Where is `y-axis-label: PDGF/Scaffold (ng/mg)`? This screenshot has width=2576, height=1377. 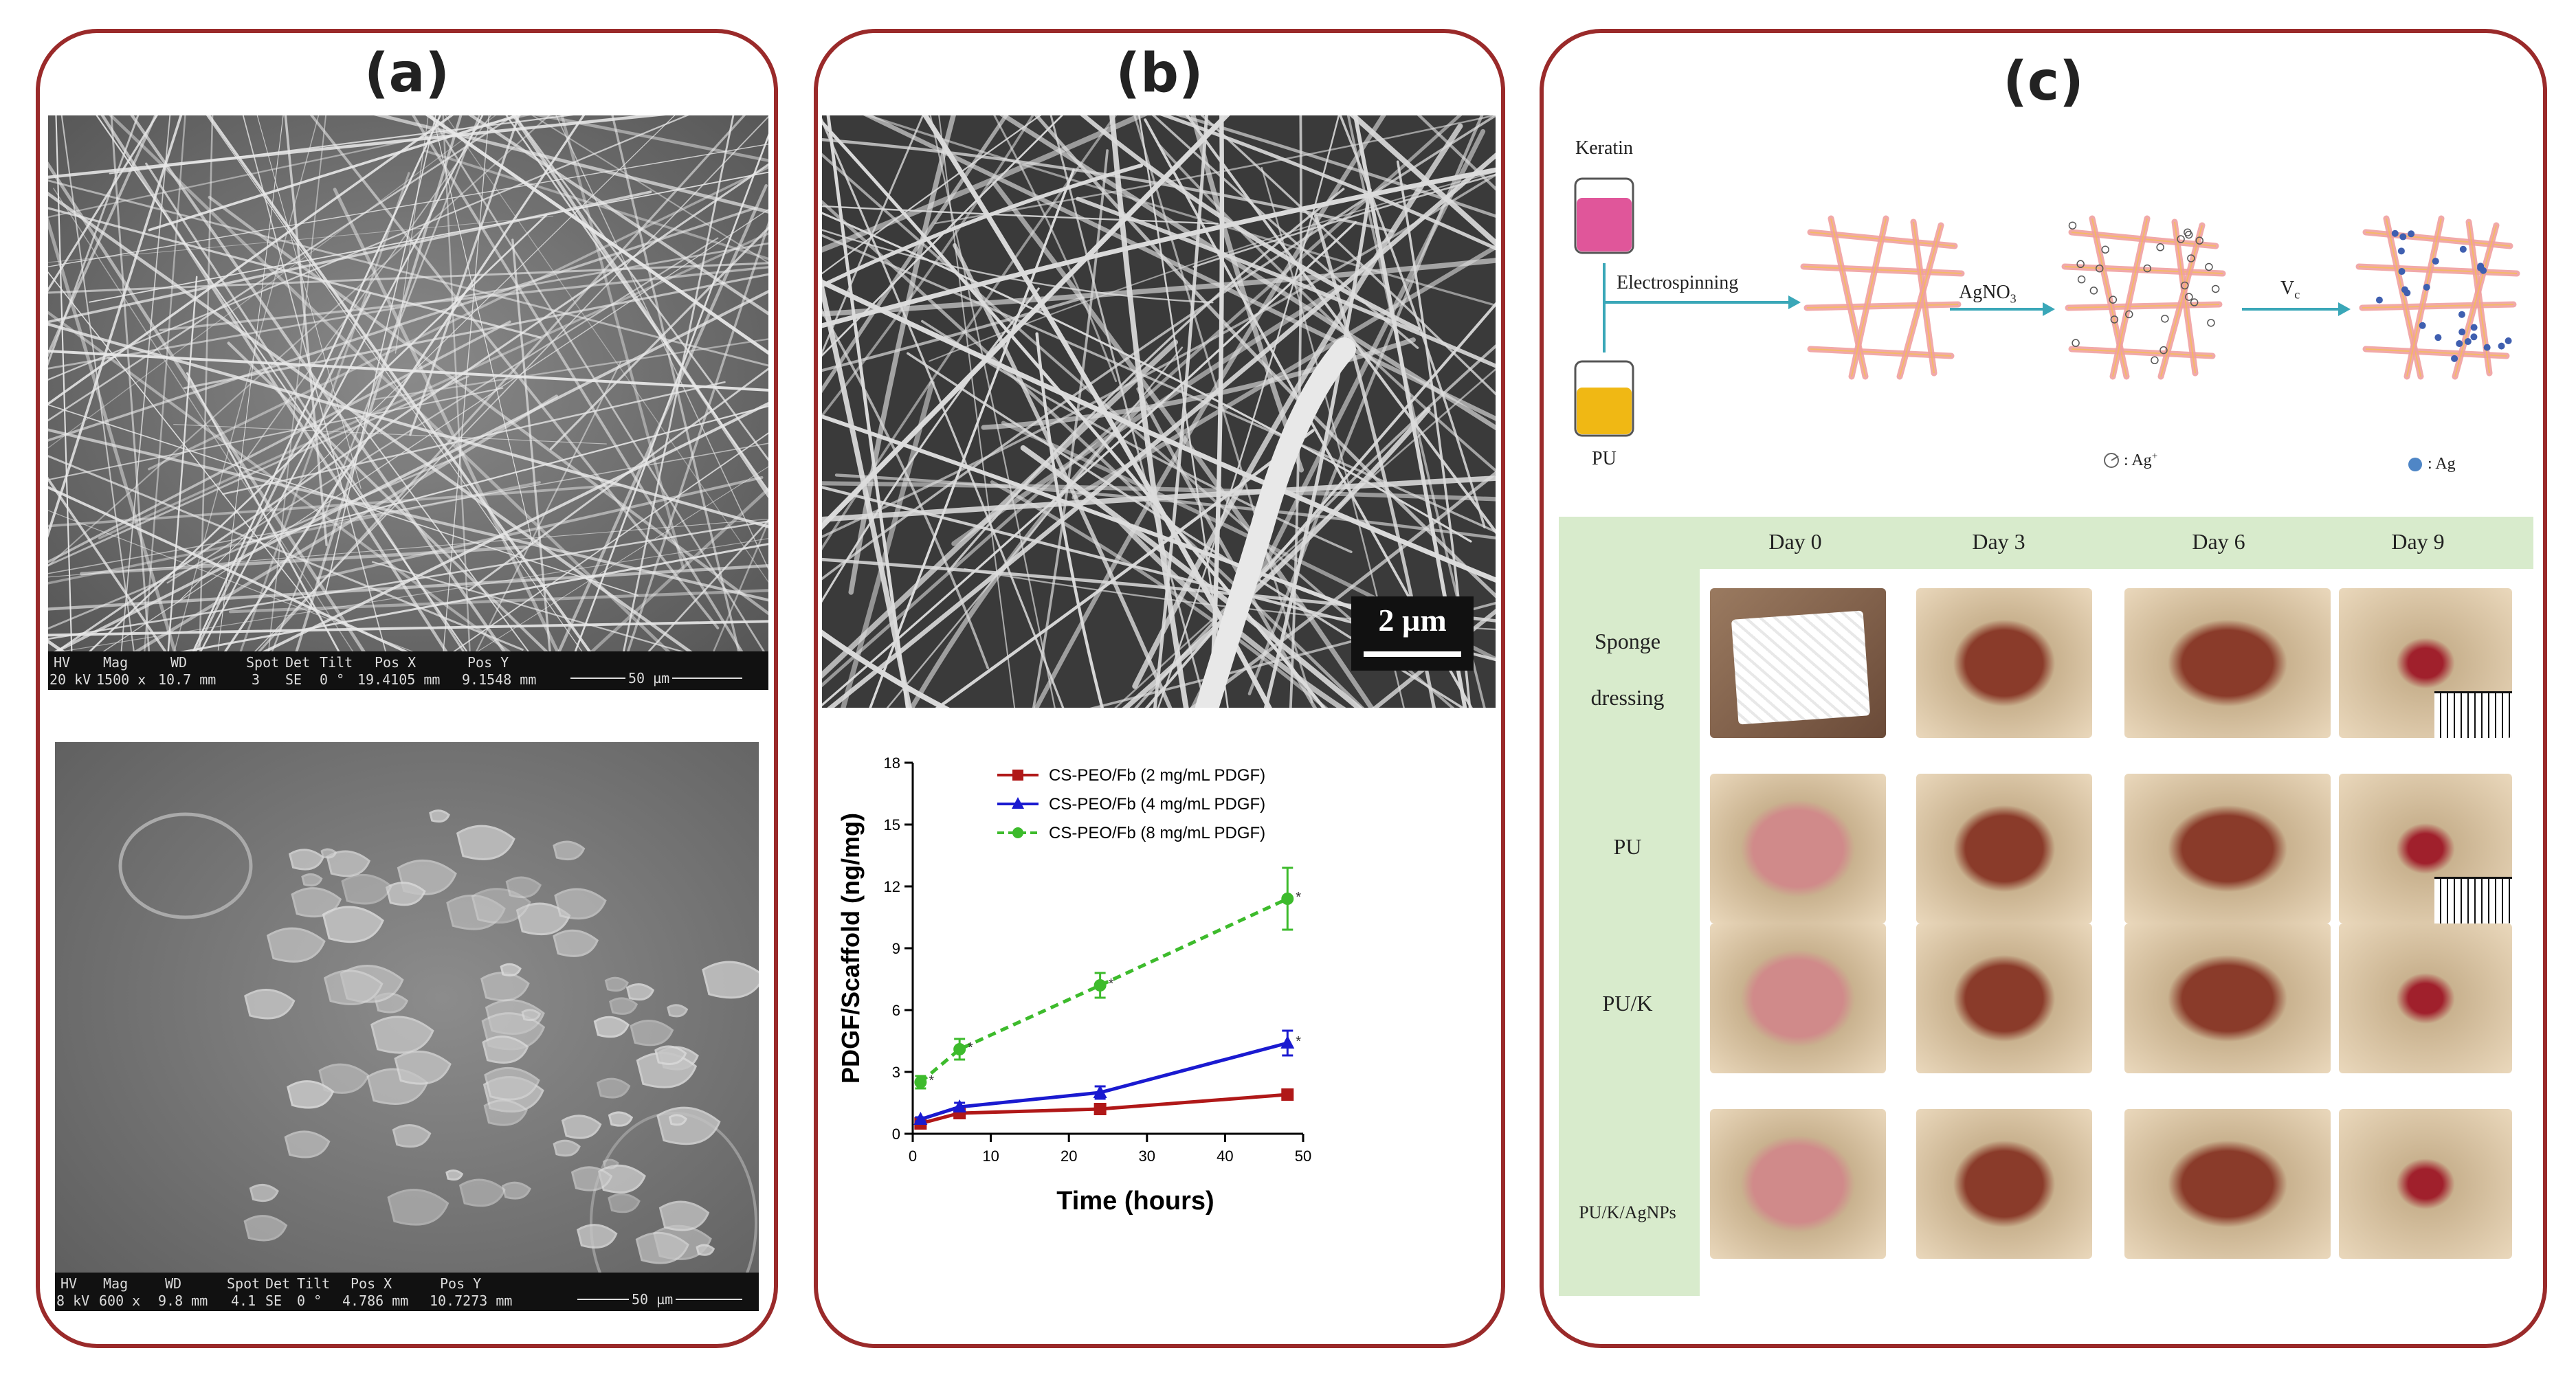 y-axis-label: PDGF/Scaffold (ng/mg) is located at coordinates (850, 948).